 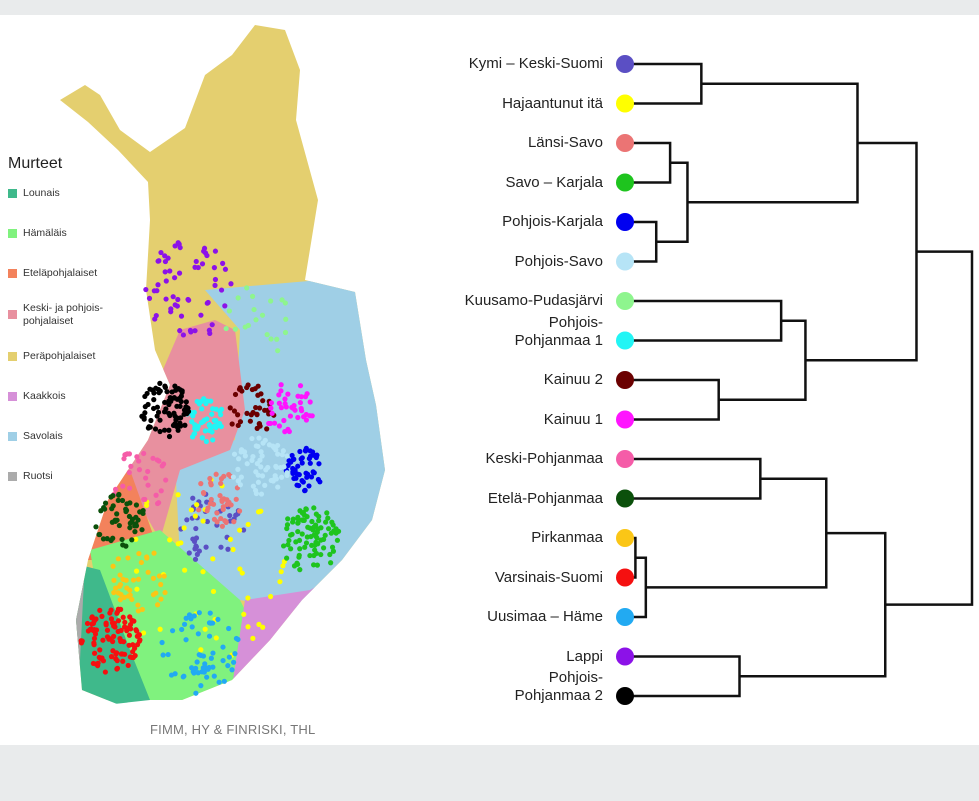 I want to click on leaf-label: Pohjois- Pohjanmaa 1, so click(x=558, y=331).